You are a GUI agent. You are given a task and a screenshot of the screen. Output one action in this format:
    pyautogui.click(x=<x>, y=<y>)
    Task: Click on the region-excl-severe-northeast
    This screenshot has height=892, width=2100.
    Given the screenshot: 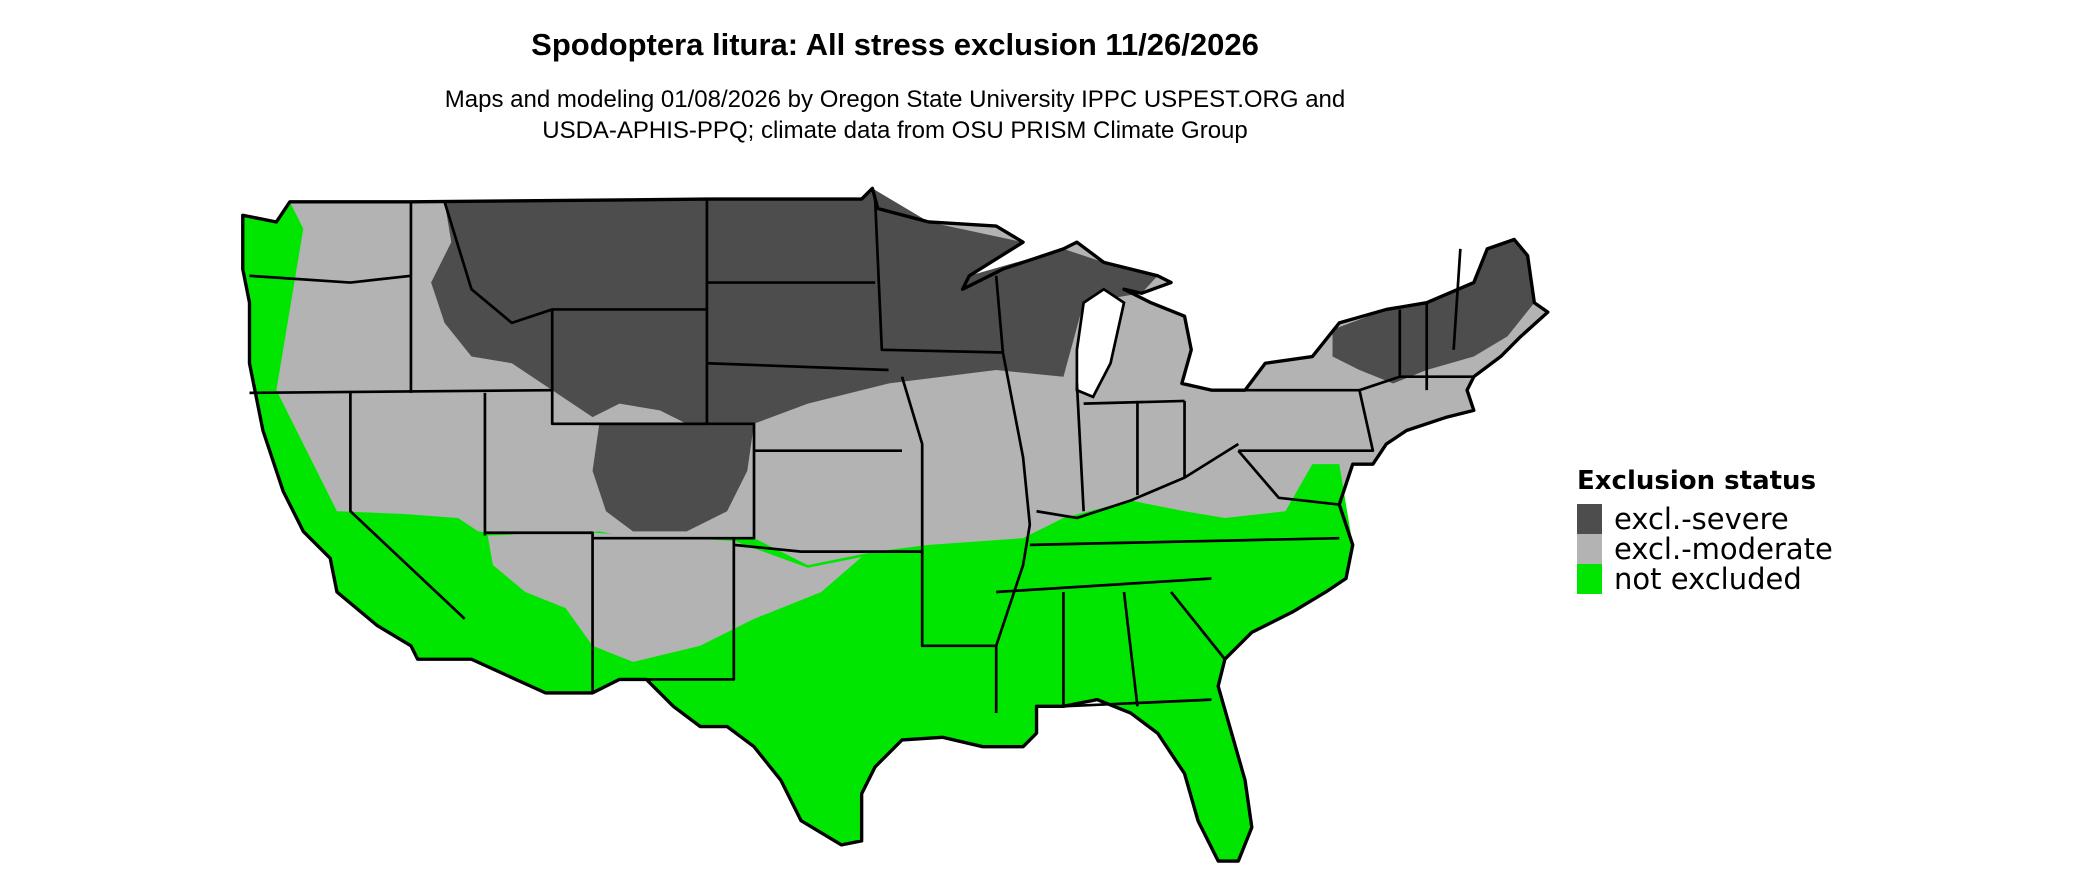 What is the action you would take?
    pyautogui.click(x=1433, y=311)
    